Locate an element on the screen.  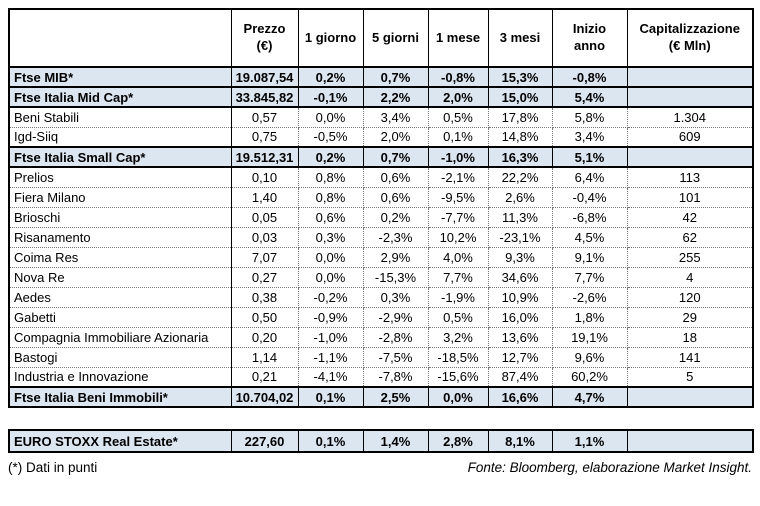
change-5days-cell: 1,4% is located at coordinates (395, 441).